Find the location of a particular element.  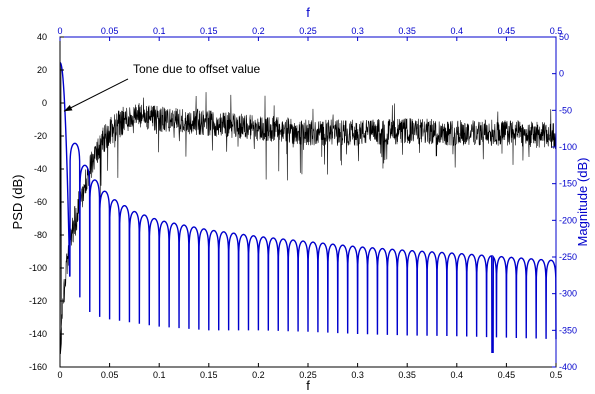

right-tick-label: 50 is located at coordinates (564, 37).